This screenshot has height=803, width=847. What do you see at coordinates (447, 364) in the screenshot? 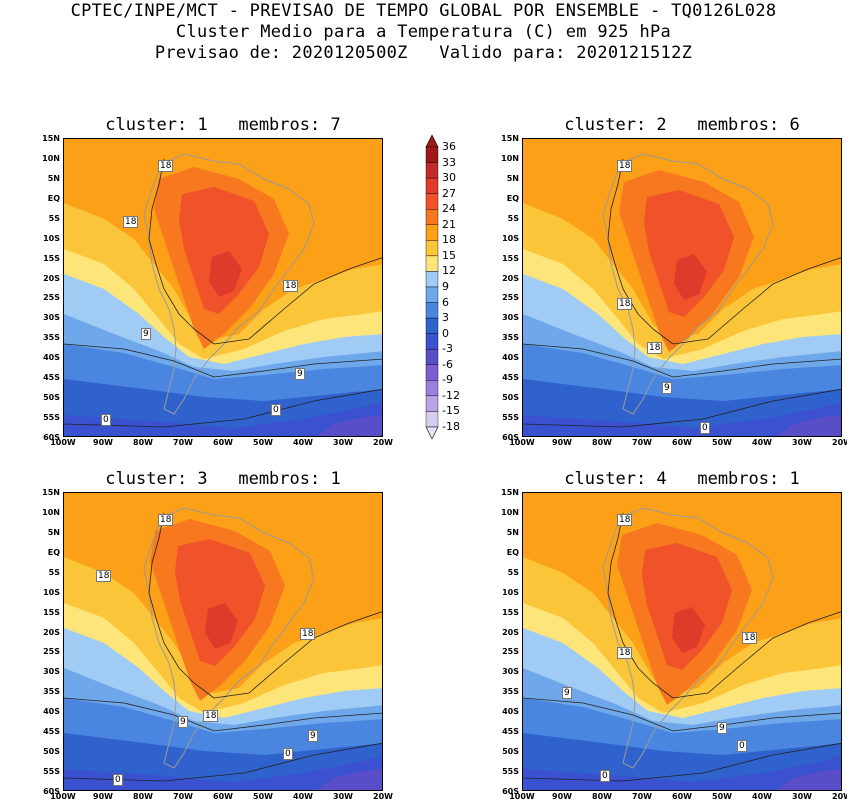
I see `colorbar-level-label: -6` at bounding box center [447, 364].